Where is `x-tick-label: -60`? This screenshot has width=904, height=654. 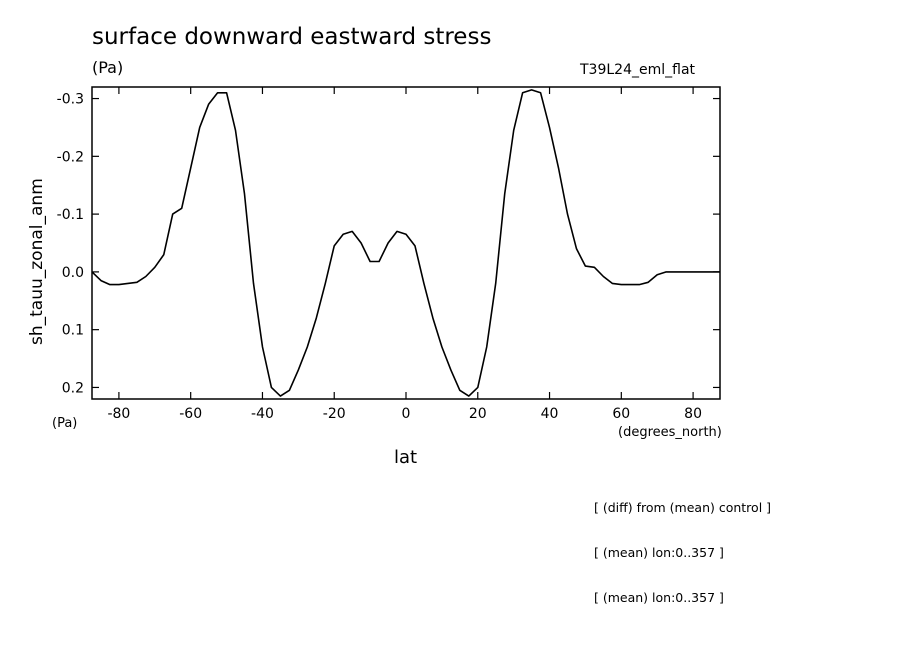
x-tick-label: -60 is located at coordinates (190, 414).